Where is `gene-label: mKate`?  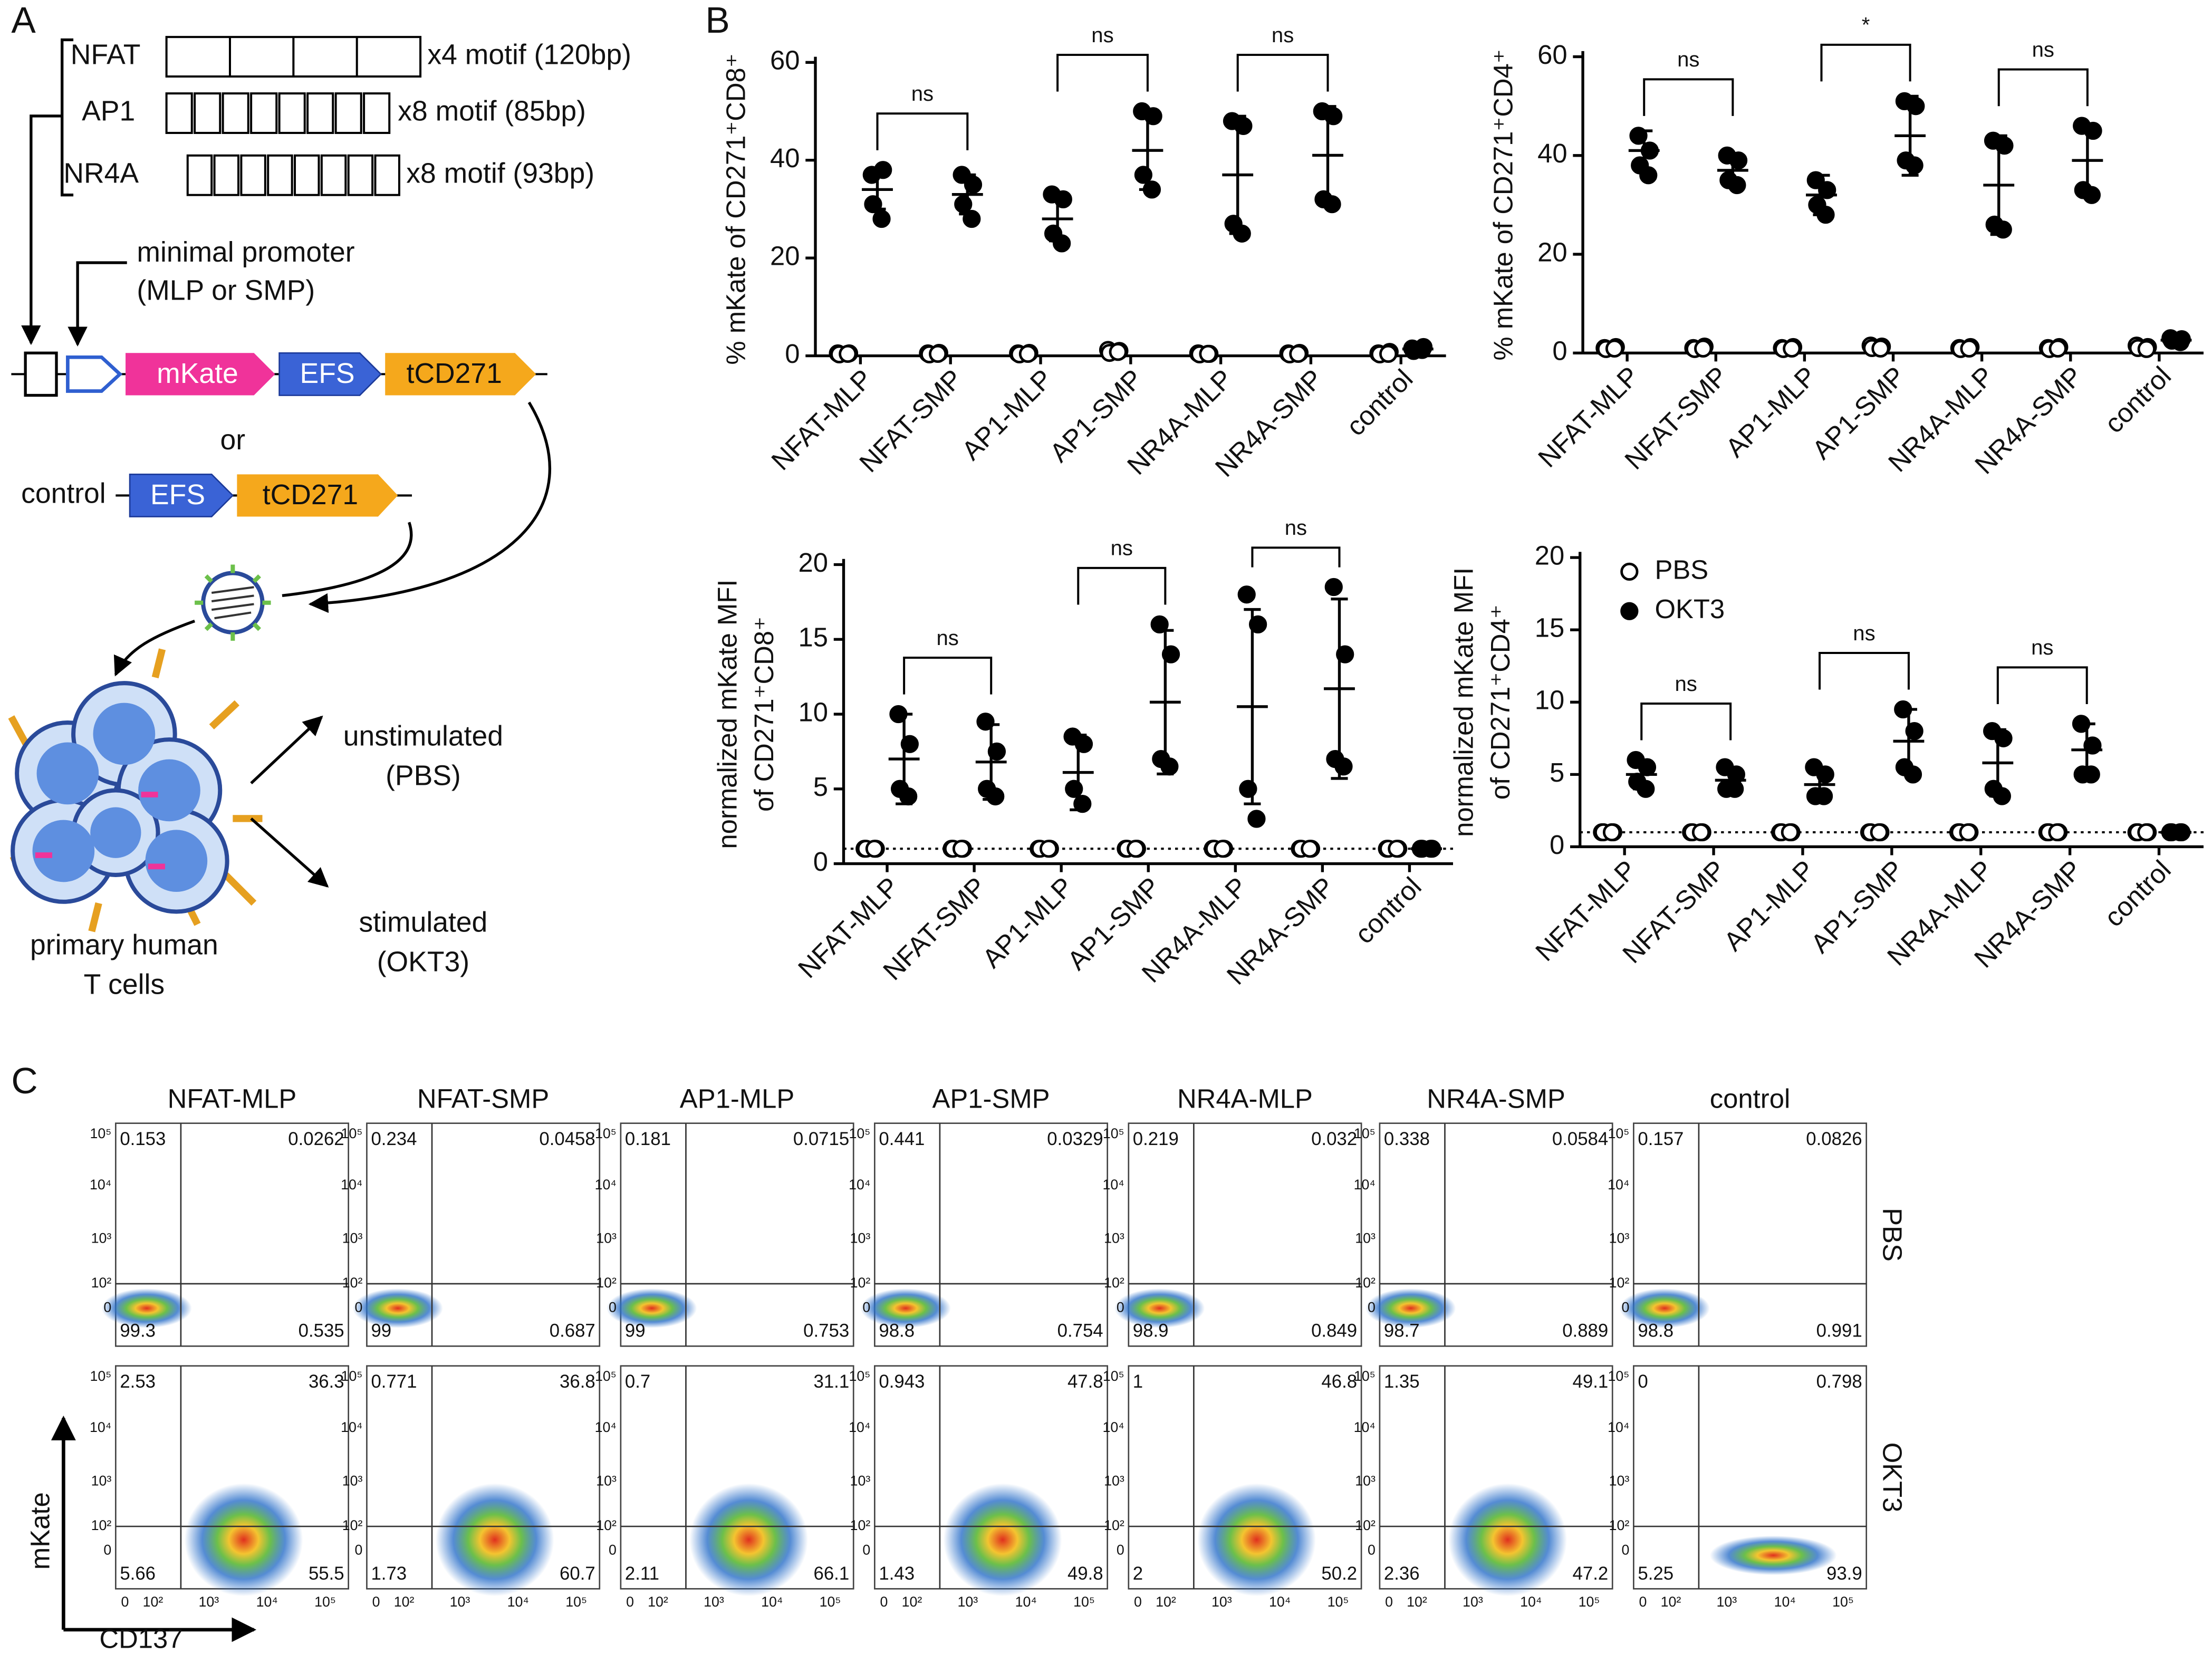
gene-label: mKate is located at coordinates (197, 373).